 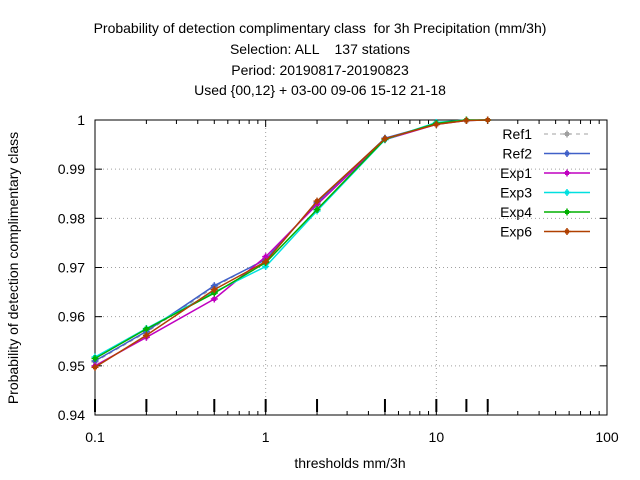 What do you see at coordinates (95, 437) in the screenshot?
I see `x-tick-label: 0.1` at bounding box center [95, 437].